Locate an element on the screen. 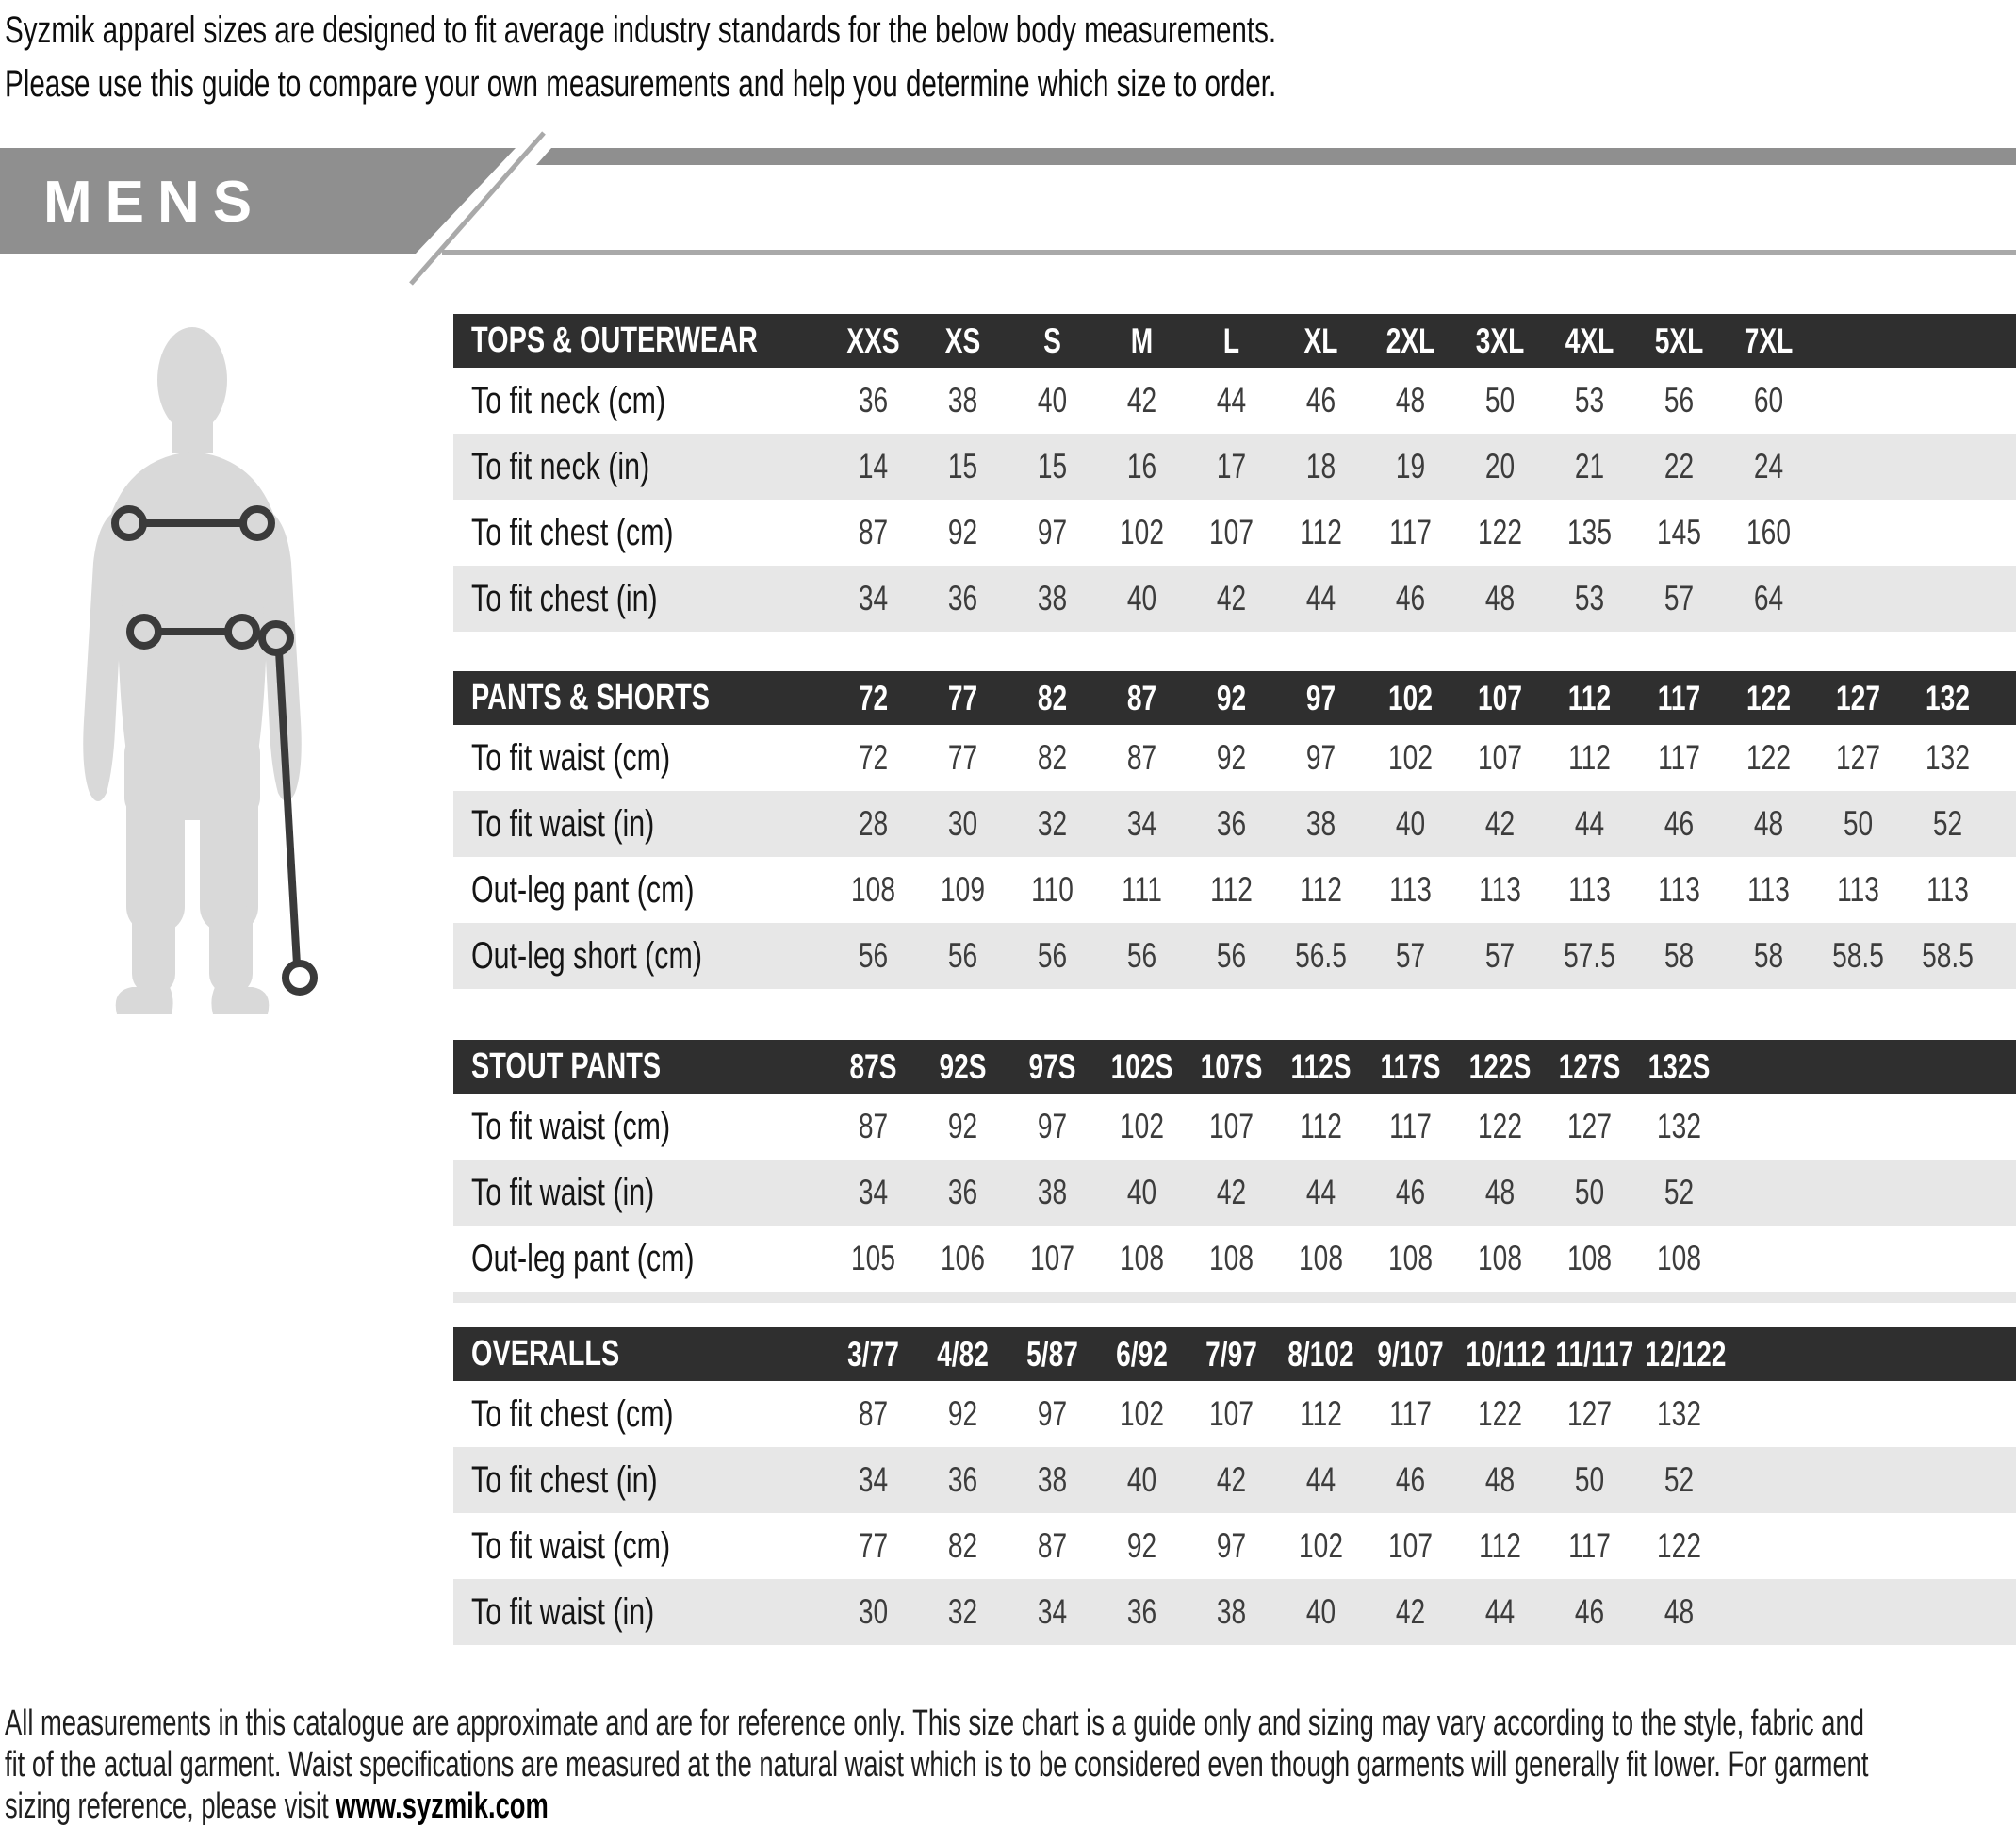 This screenshot has width=2016, height=1827. cell-value: 15 is located at coordinates (1052, 466).